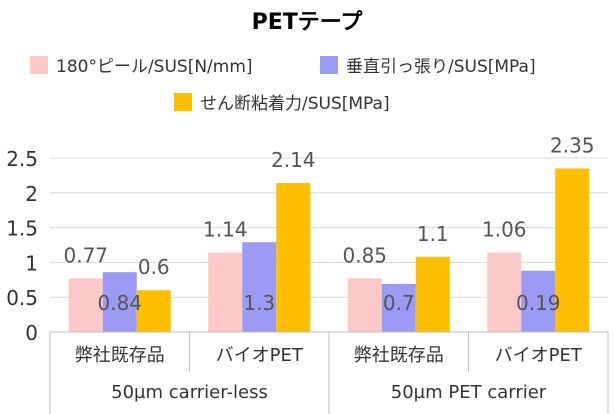 The image size is (614, 414). Describe the element at coordinates (85, 255) in the screenshot. I see `data-label-0-0: 0.77` at that location.